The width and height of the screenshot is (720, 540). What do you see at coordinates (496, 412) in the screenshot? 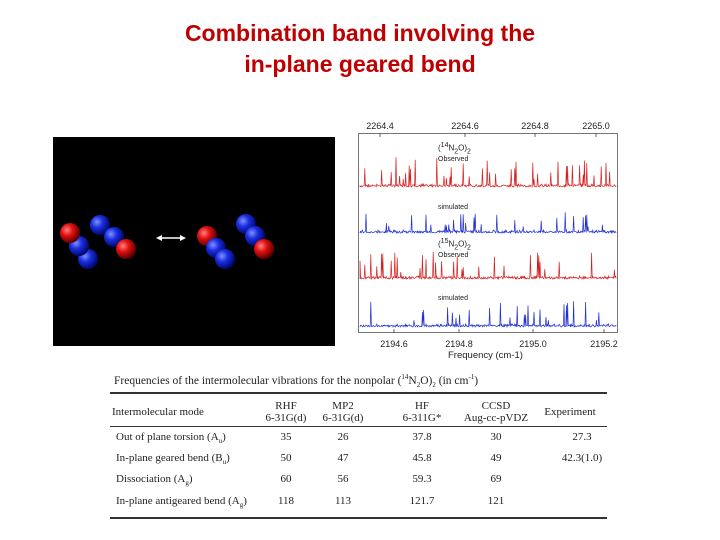
I see `header-ccsd: CCSD Aug-cc-pVDZ` at bounding box center [496, 412].